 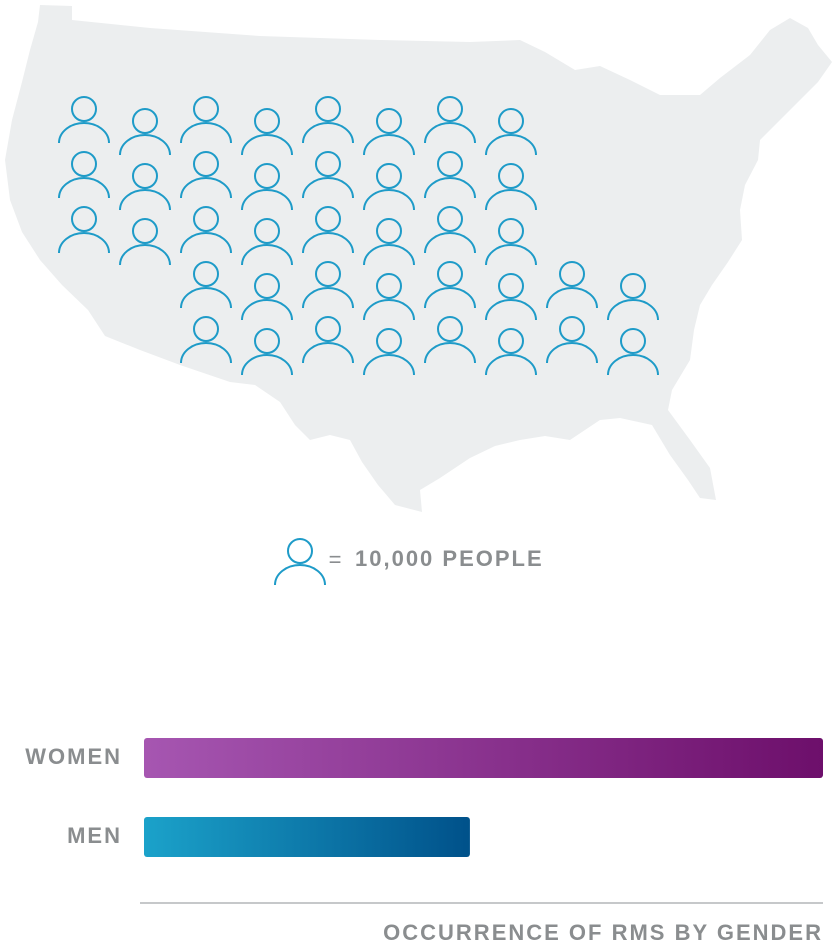 I want to click on legend-label: 10,000 PEOPLE, so click(x=449, y=558).